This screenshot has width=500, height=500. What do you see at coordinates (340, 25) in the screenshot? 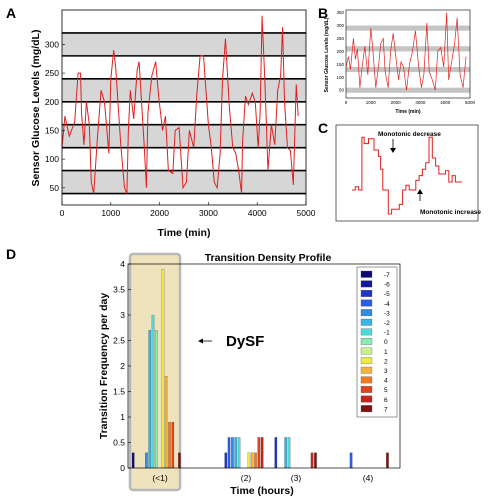
I see `panel-b-y-tick-label: 300` at bounding box center [340, 25].